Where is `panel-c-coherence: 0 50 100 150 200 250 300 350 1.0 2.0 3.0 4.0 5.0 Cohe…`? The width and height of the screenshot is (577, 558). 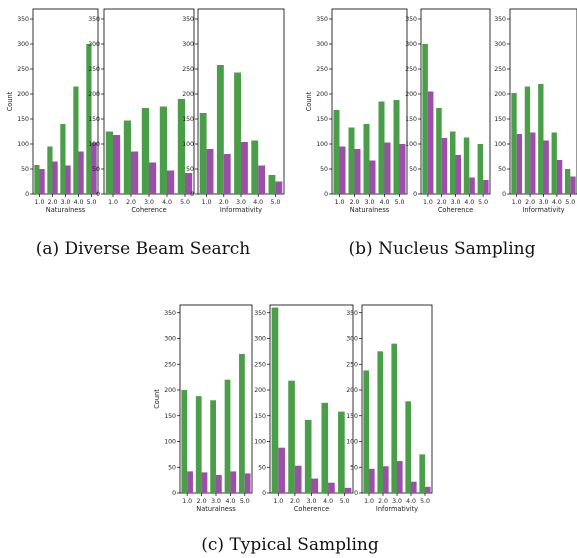
panel-c-coherence: 0 50 100 150 200 250 300 350 1.0 2.0 3.0 4.0 5.0 Cohe… is located at coordinates (304, 408).